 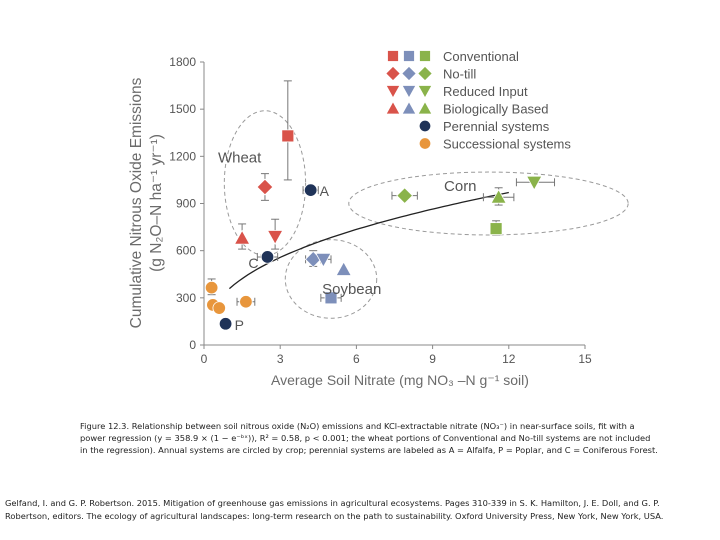 I want to click on labels-layer: A C P Wheat Soybean Corn, so click(x=347, y=241).